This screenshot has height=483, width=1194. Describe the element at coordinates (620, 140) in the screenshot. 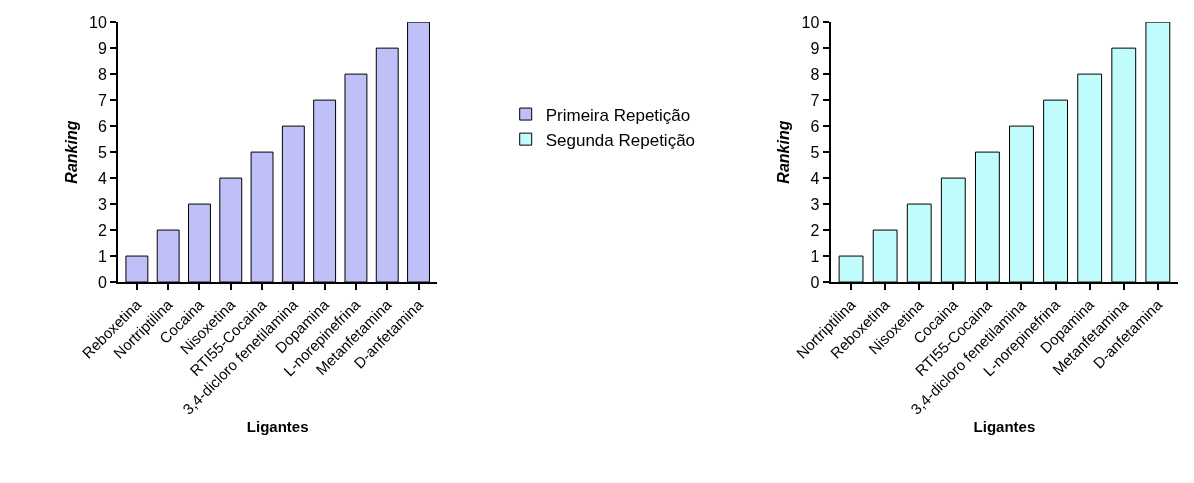

I see `legend-label: Segunda Repetição` at that location.